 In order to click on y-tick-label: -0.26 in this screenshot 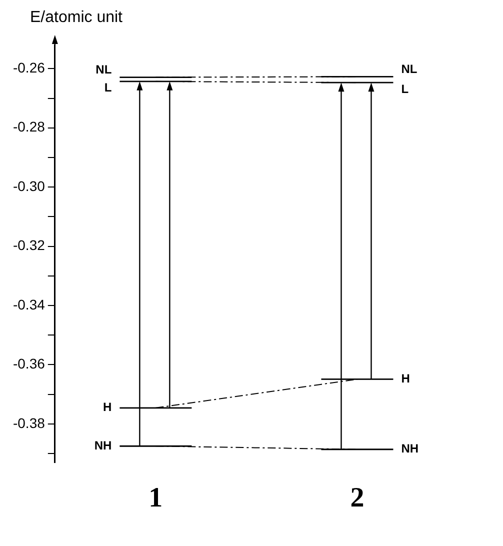, I will do `click(29, 68)`.